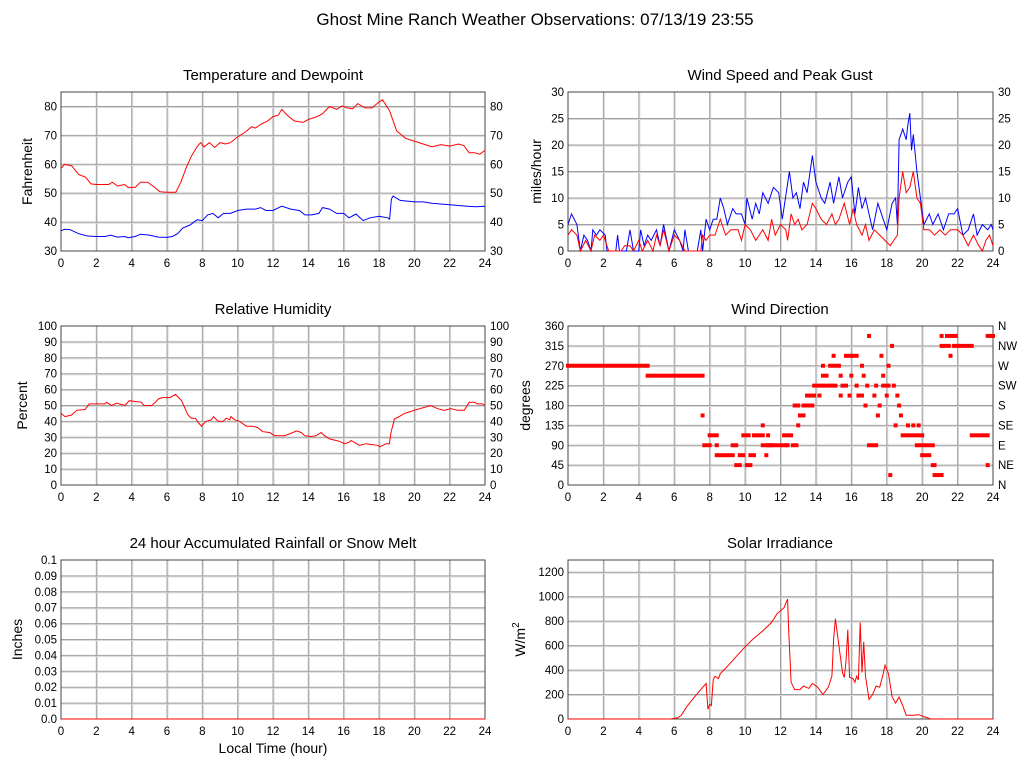 The width and height of the screenshot is (1027, 772). Describe the element at coordinates (496, 252) in the screenshot. I see `y-right-tick-label: 30` at that location.